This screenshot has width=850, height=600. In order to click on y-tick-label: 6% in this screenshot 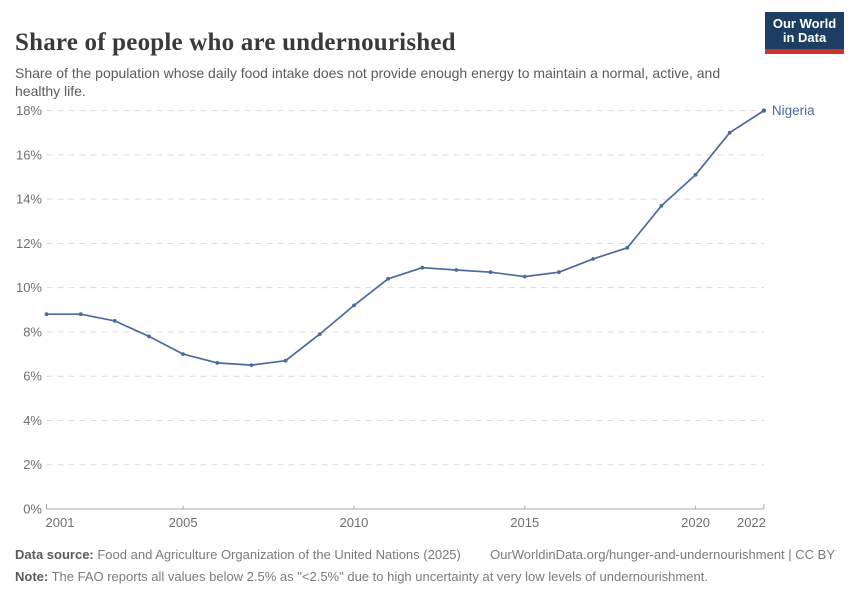, I will do `click(32, 376)`.